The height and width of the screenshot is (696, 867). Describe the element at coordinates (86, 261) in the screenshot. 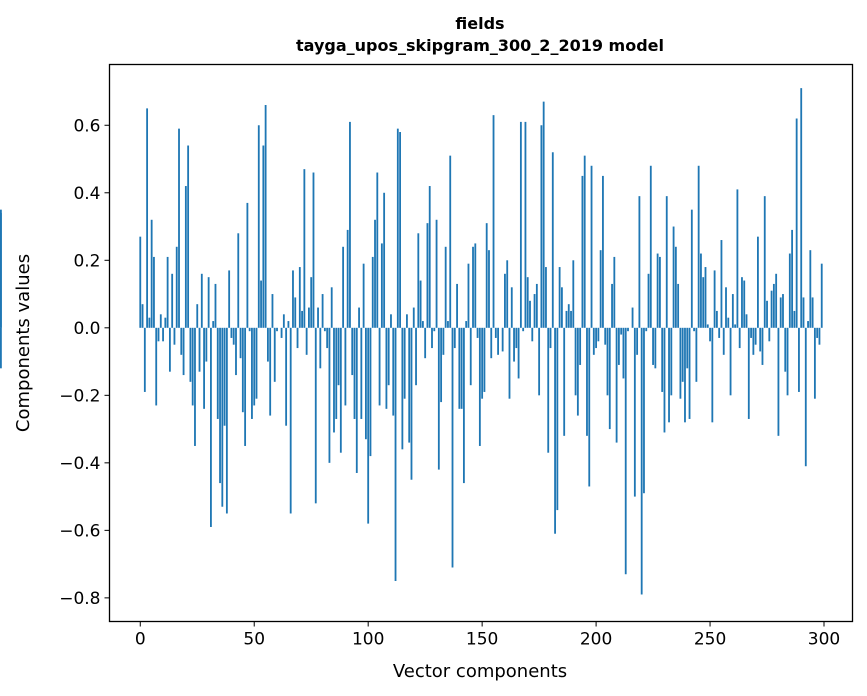

I see `y-tick-label: 0.2` at that location.